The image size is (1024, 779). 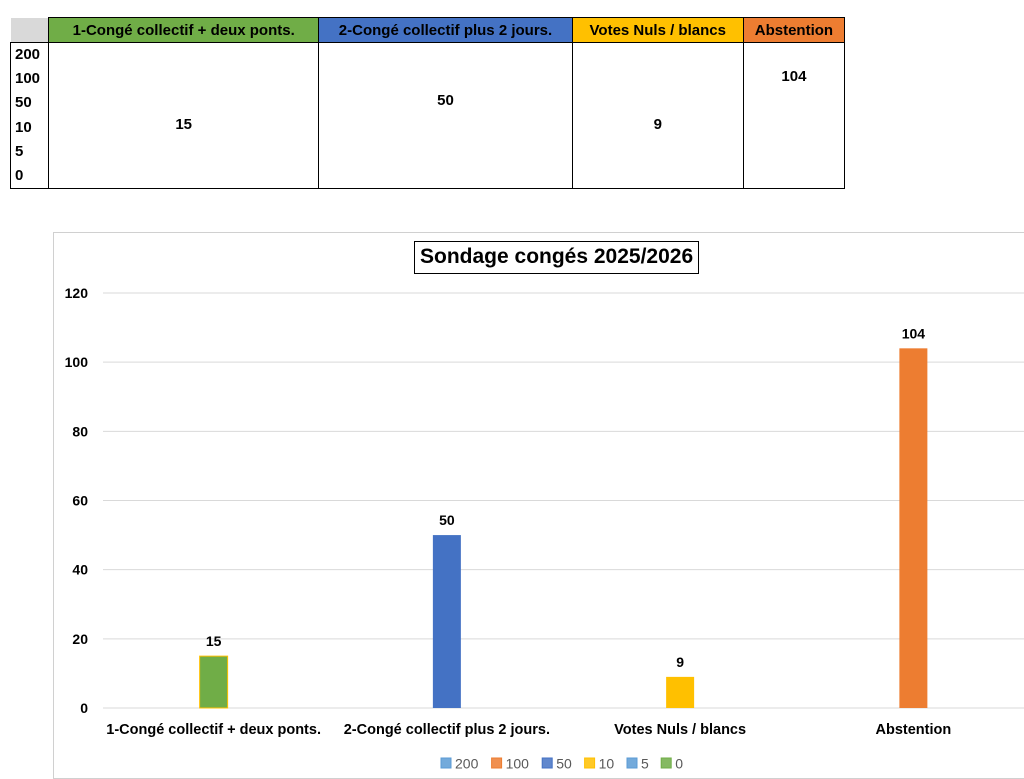 I want to click on table-cell: 15, so click(x=184, y=115).